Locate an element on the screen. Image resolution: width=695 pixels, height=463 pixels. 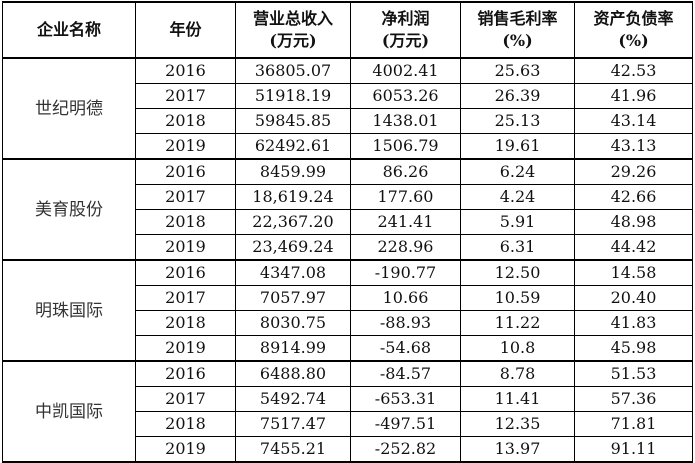
table-cell: 20.40 is located at coordinates (633, 298).